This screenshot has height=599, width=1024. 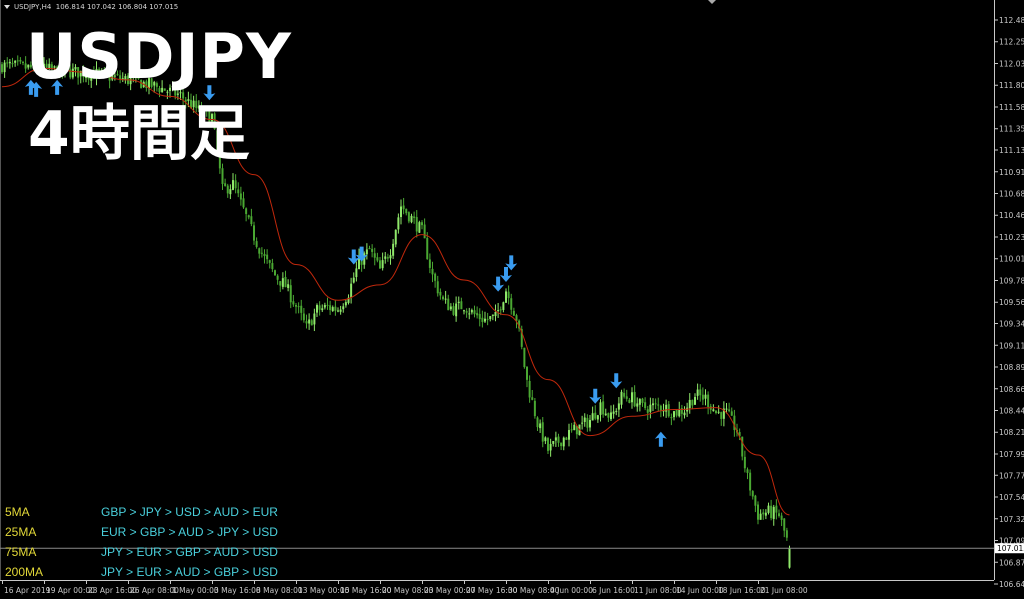 I want to click on time-tick-label: 20 May 08:00, so click(x=408, y=590).